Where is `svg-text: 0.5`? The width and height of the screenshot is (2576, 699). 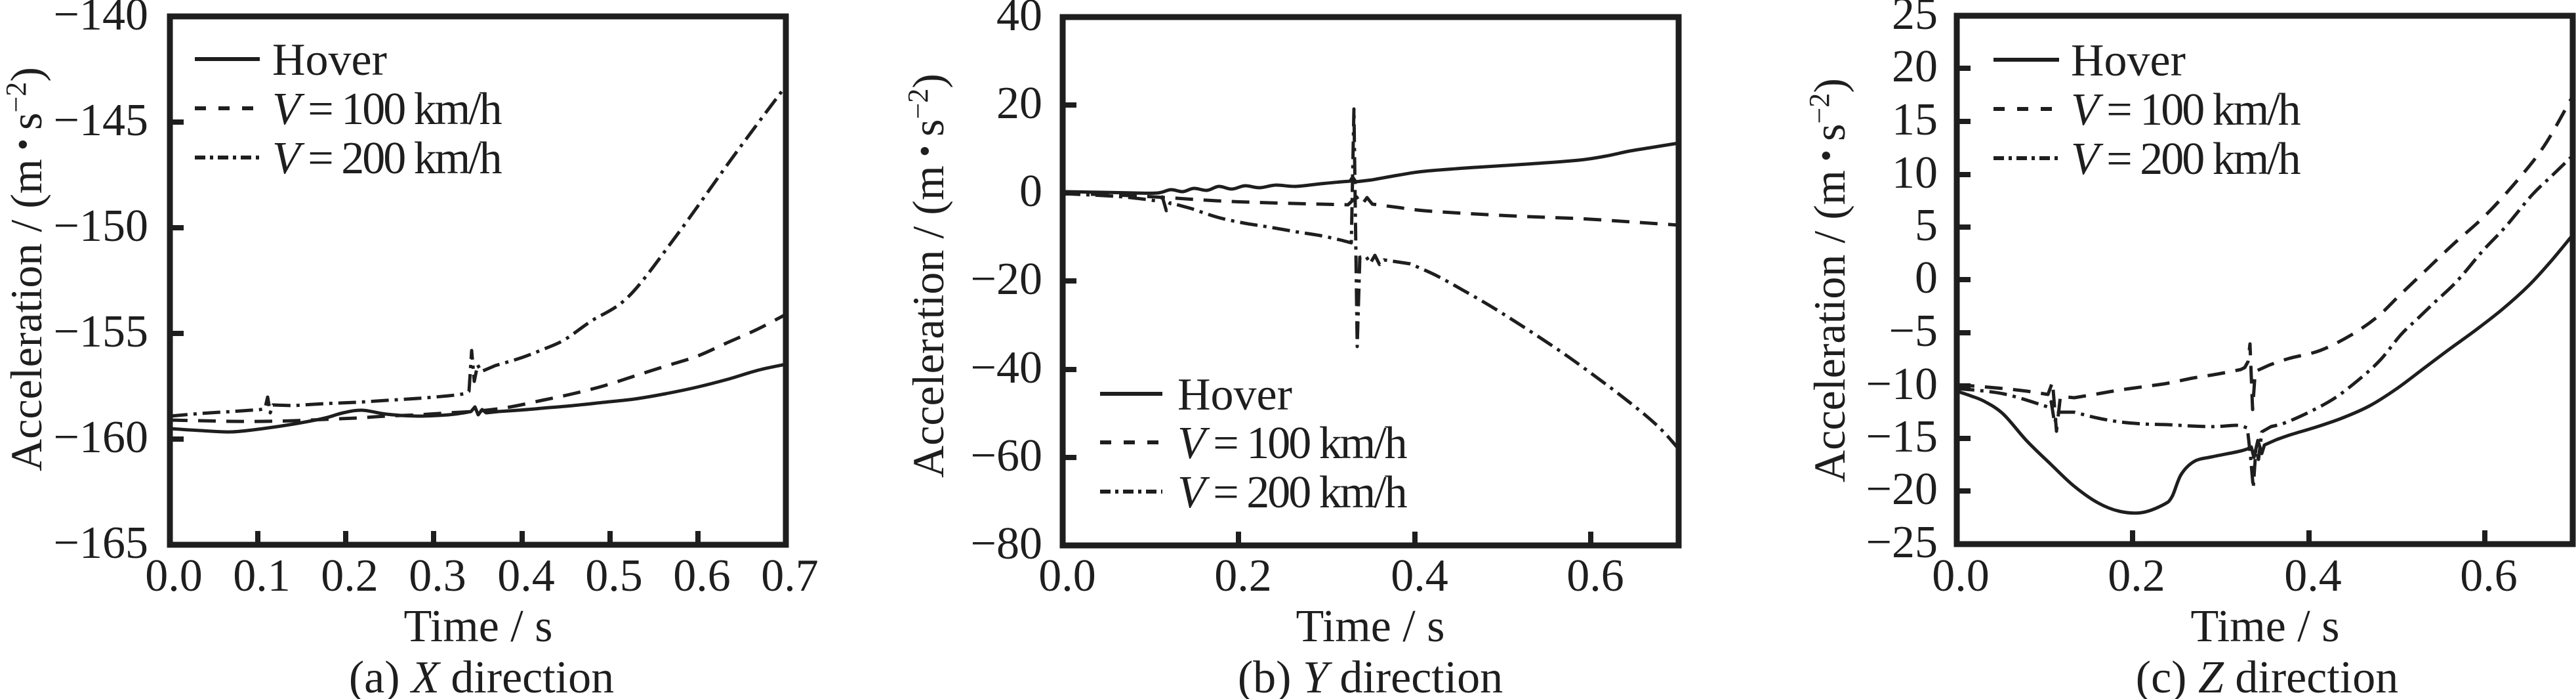
svg-text: 0.5 is located at coordinates (614, 576).